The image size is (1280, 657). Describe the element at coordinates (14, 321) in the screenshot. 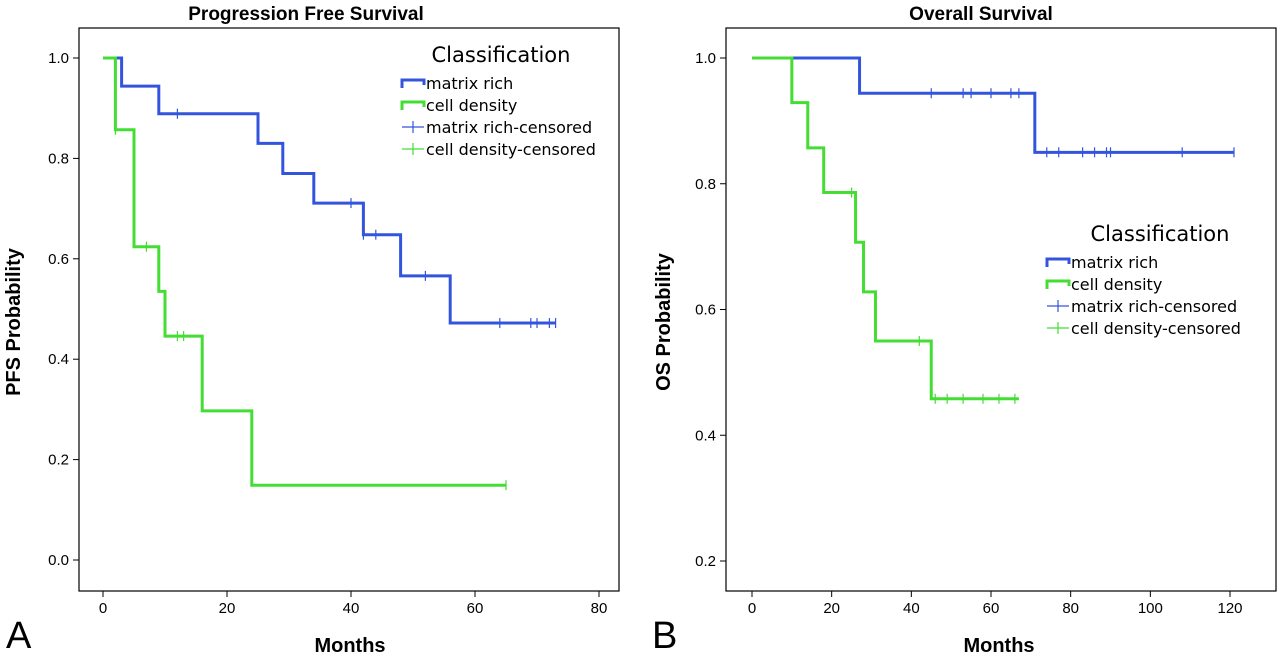

I see `y-axis-label: PFS Probability` at that location.